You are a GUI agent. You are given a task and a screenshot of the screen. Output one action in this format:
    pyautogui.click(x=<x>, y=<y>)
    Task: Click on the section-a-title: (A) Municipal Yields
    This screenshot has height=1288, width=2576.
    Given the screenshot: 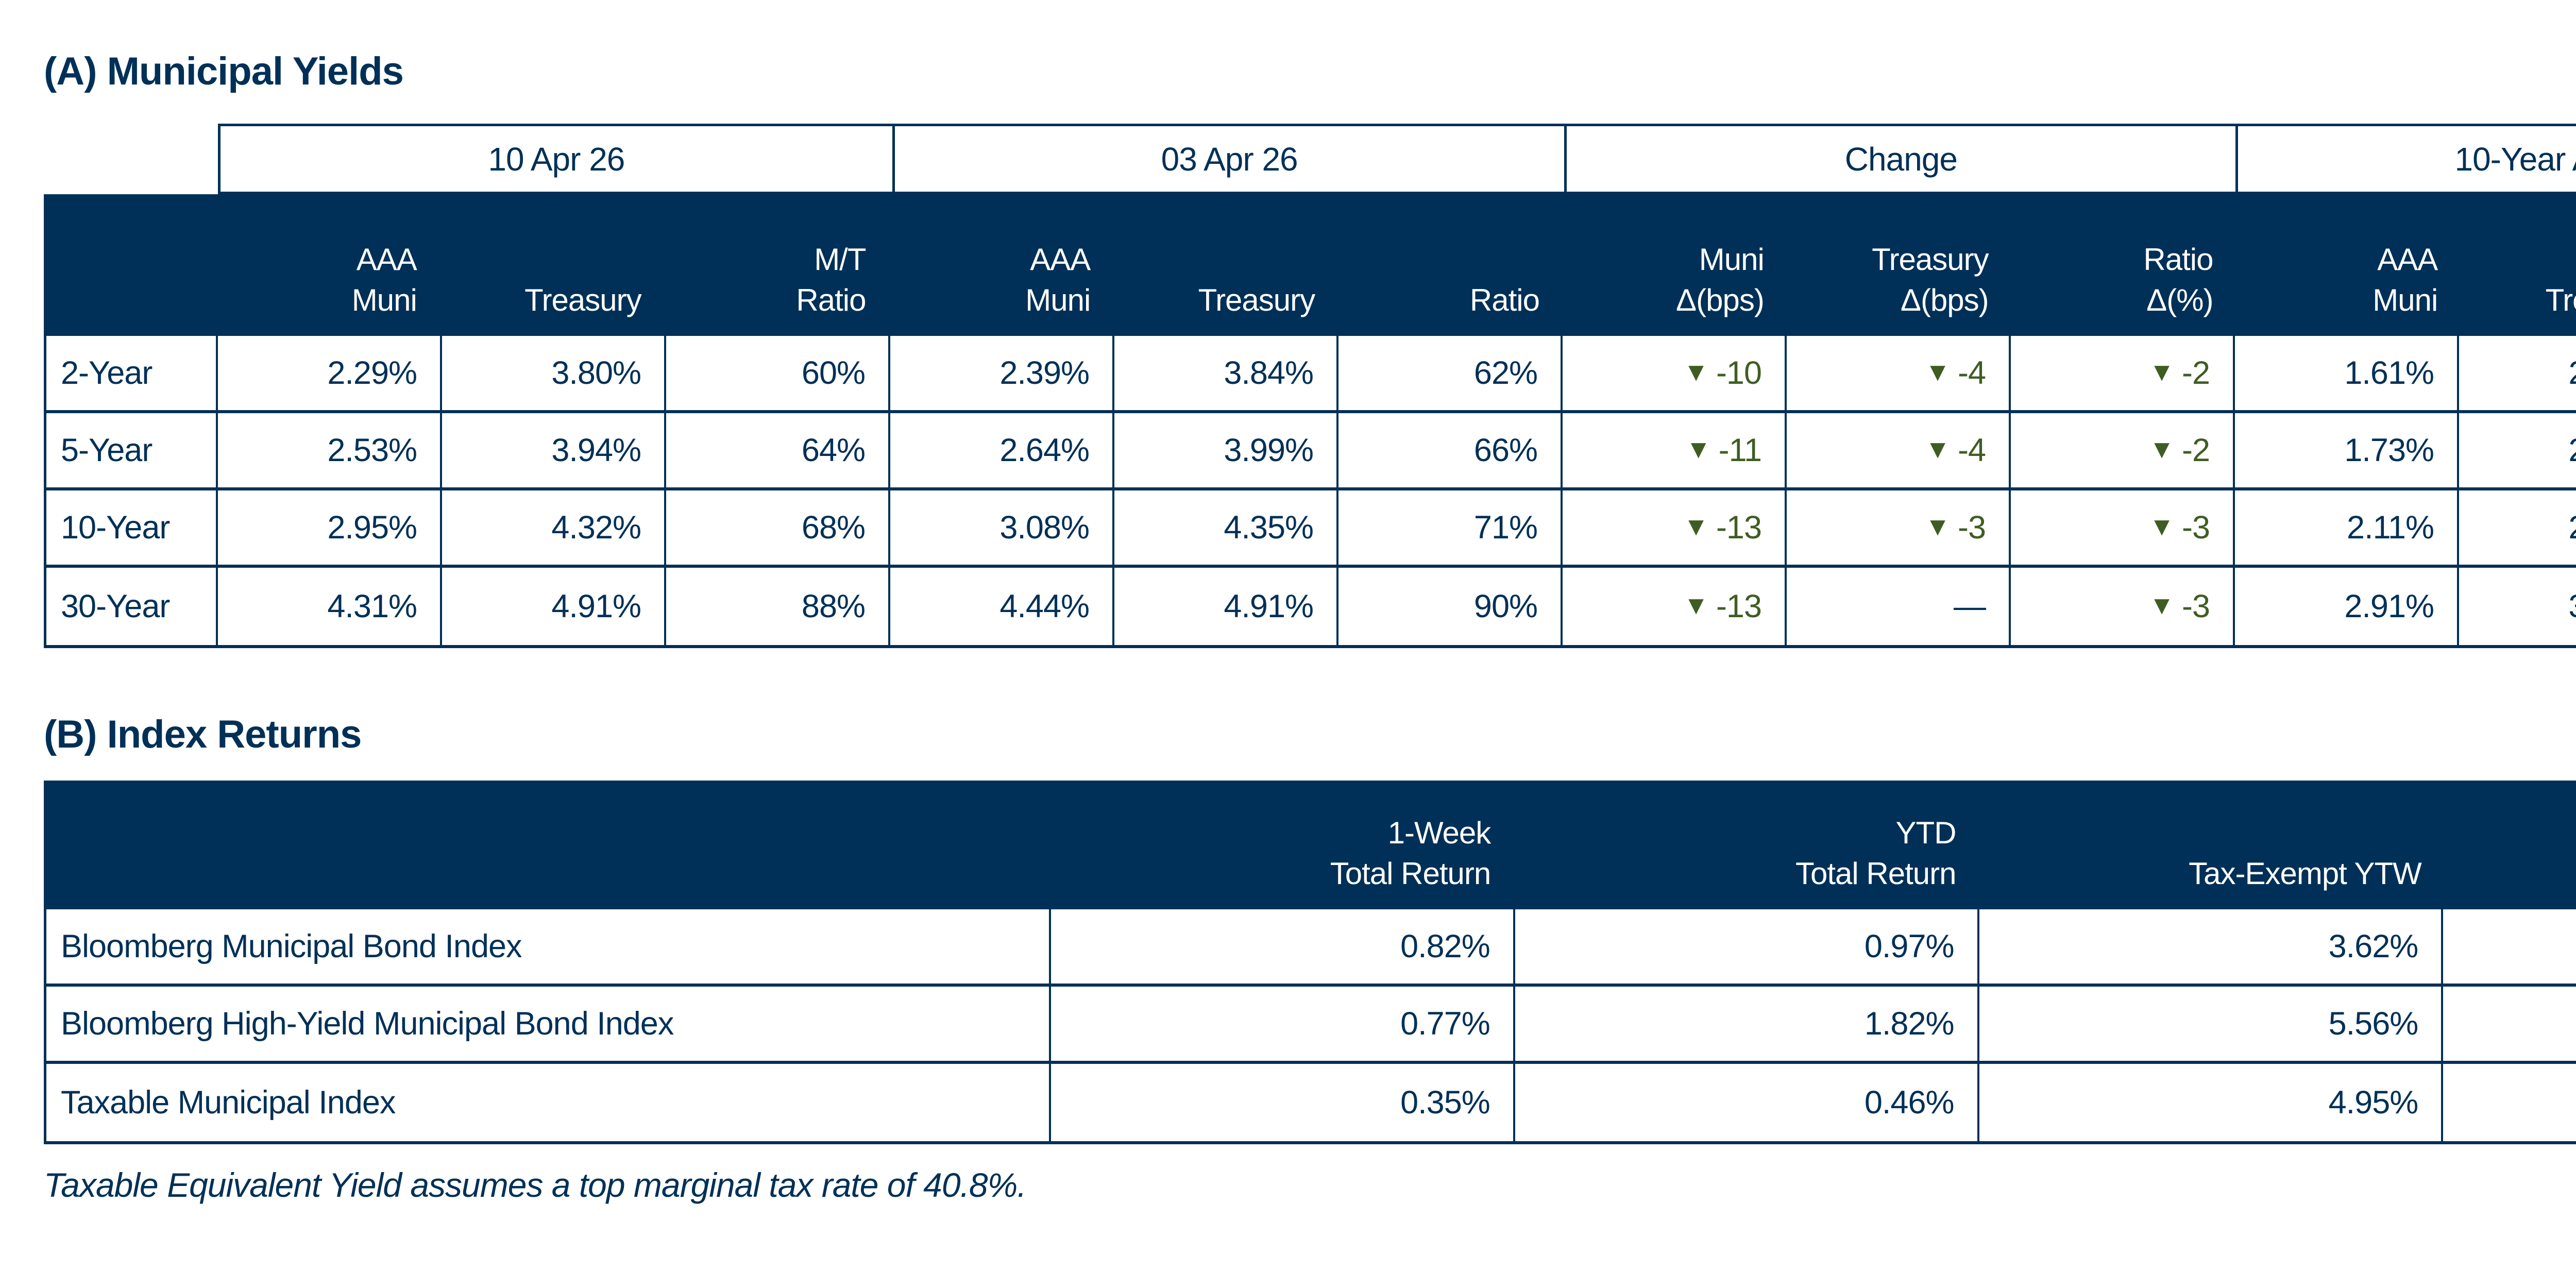 What is the action you would take?
    pyautogui.click(x=224, y=71)
    